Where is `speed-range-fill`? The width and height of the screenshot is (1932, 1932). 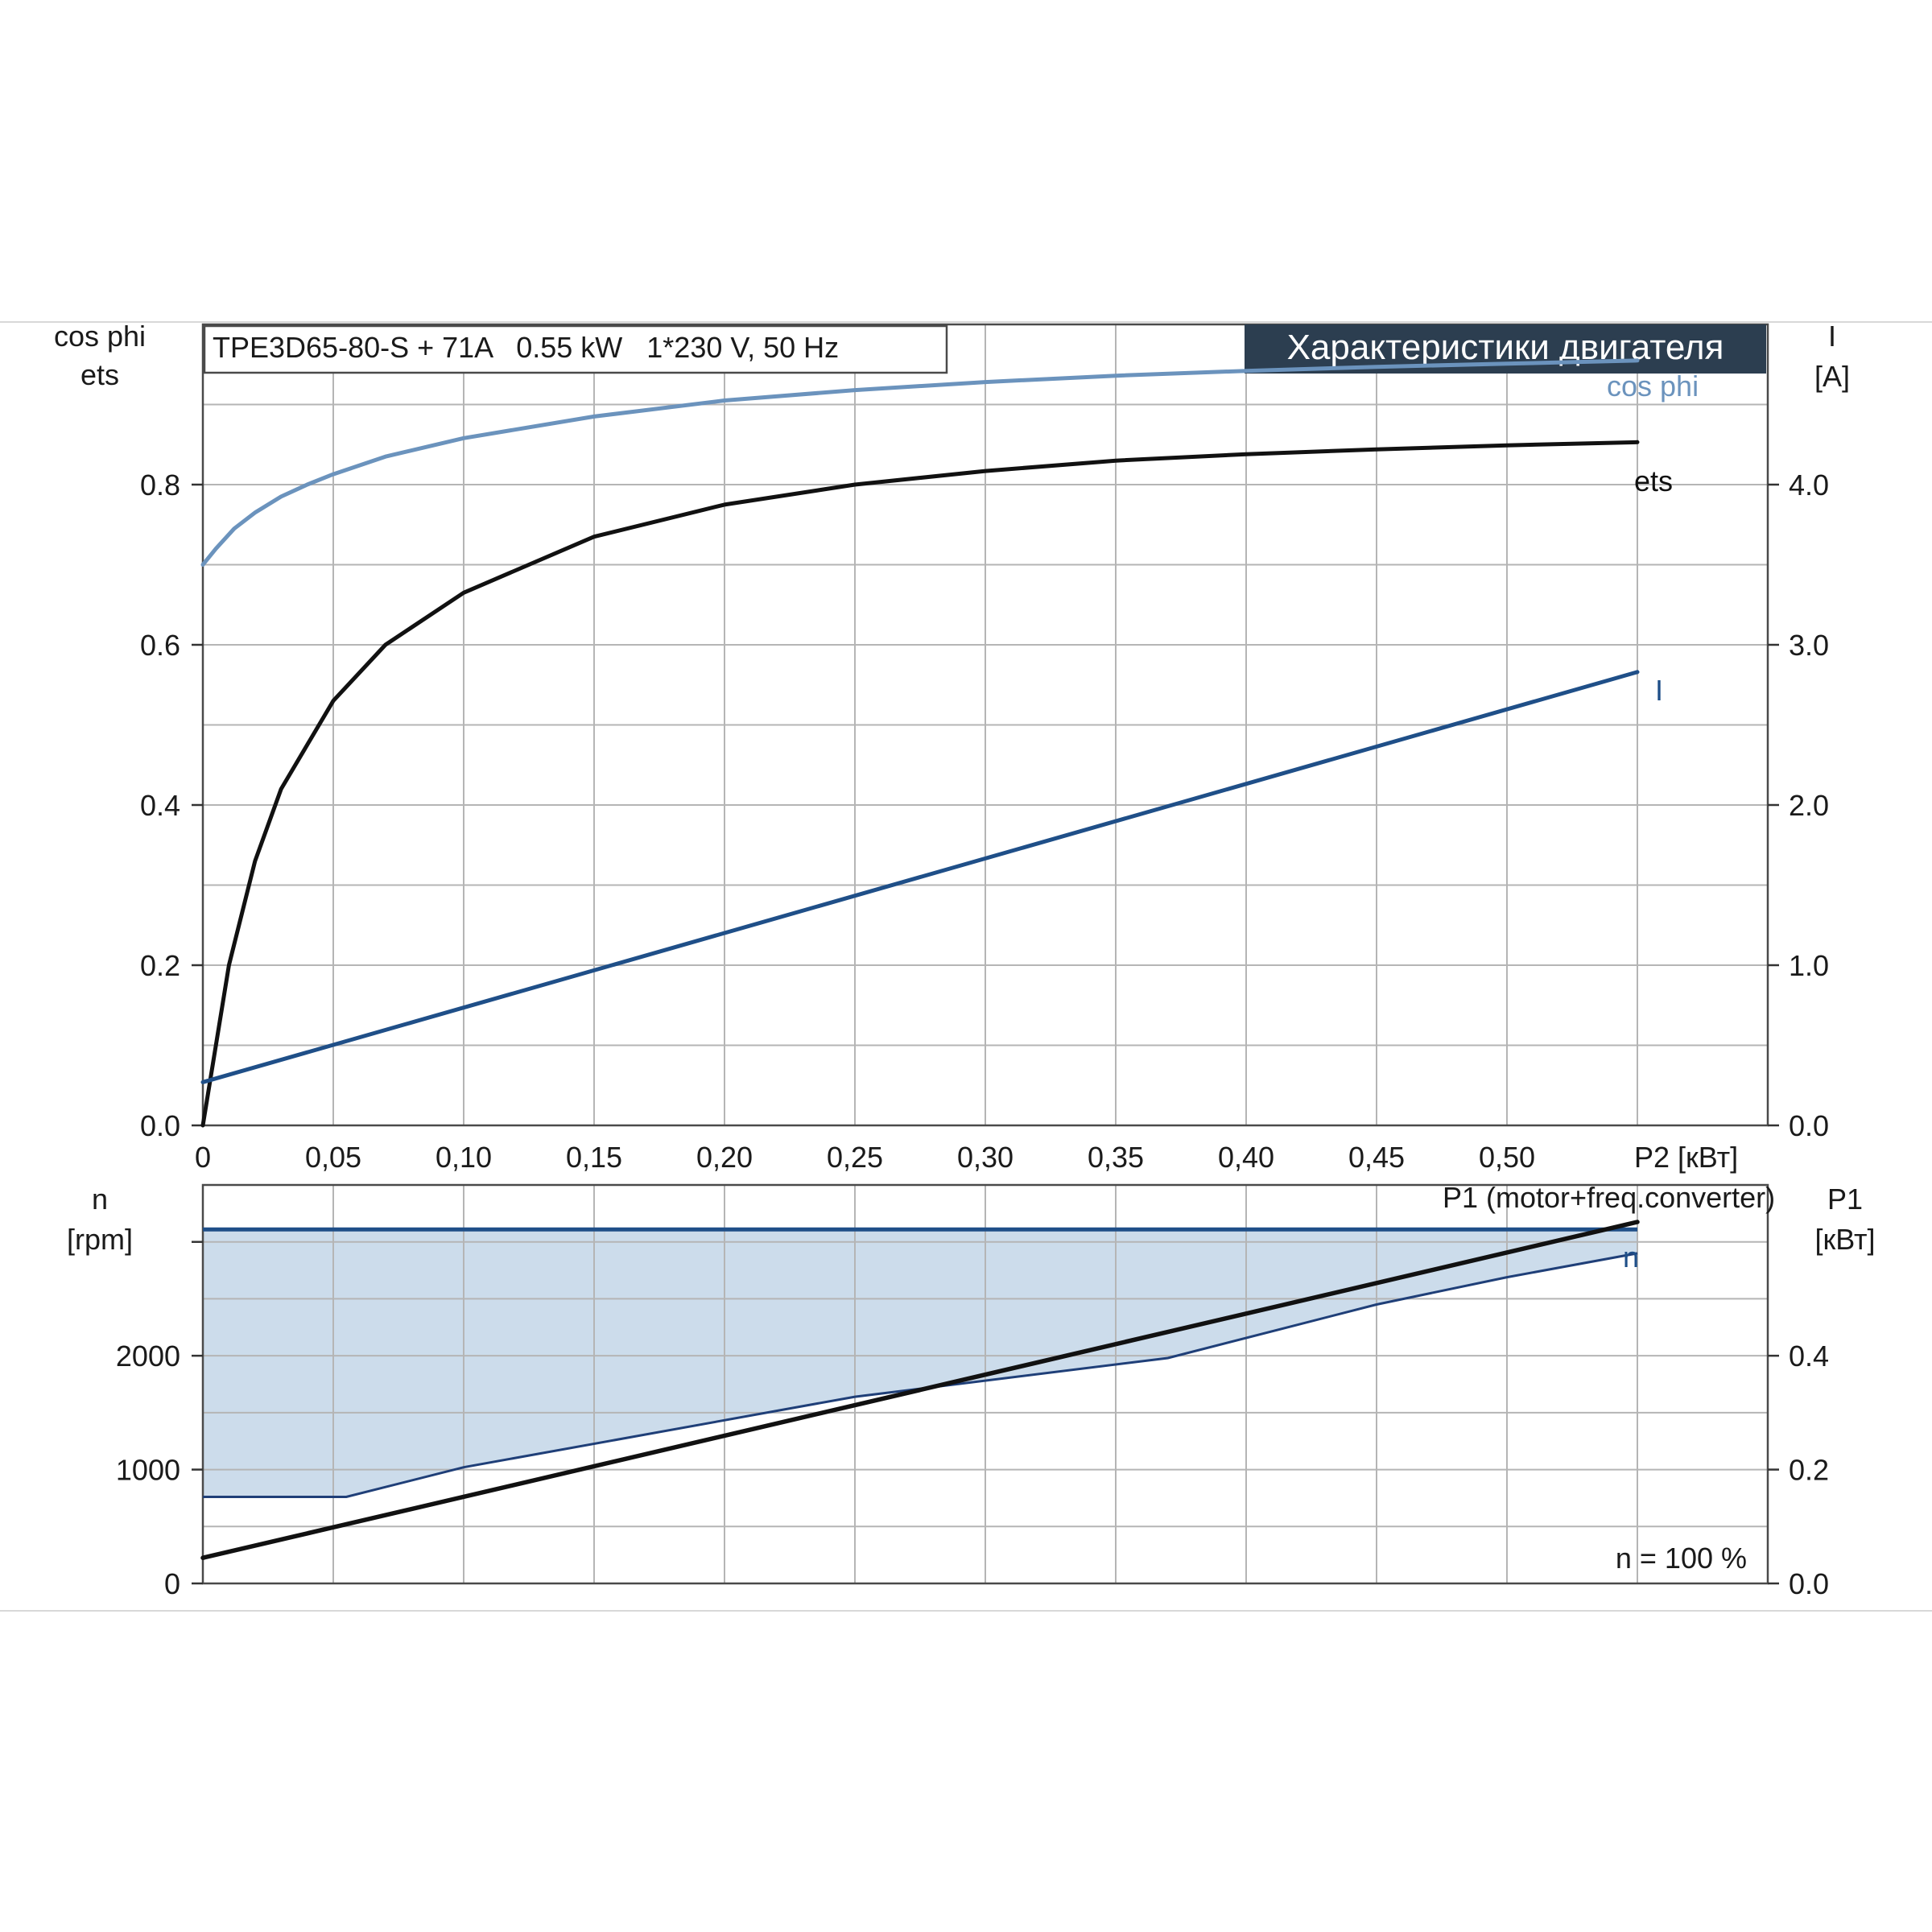 speed-range-fill is located at coordinates (920, 1363).